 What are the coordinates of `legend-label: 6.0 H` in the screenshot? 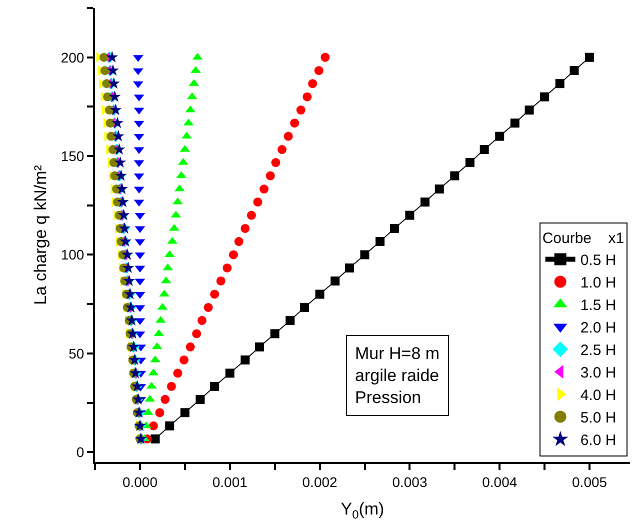 It's located at (598, 441).